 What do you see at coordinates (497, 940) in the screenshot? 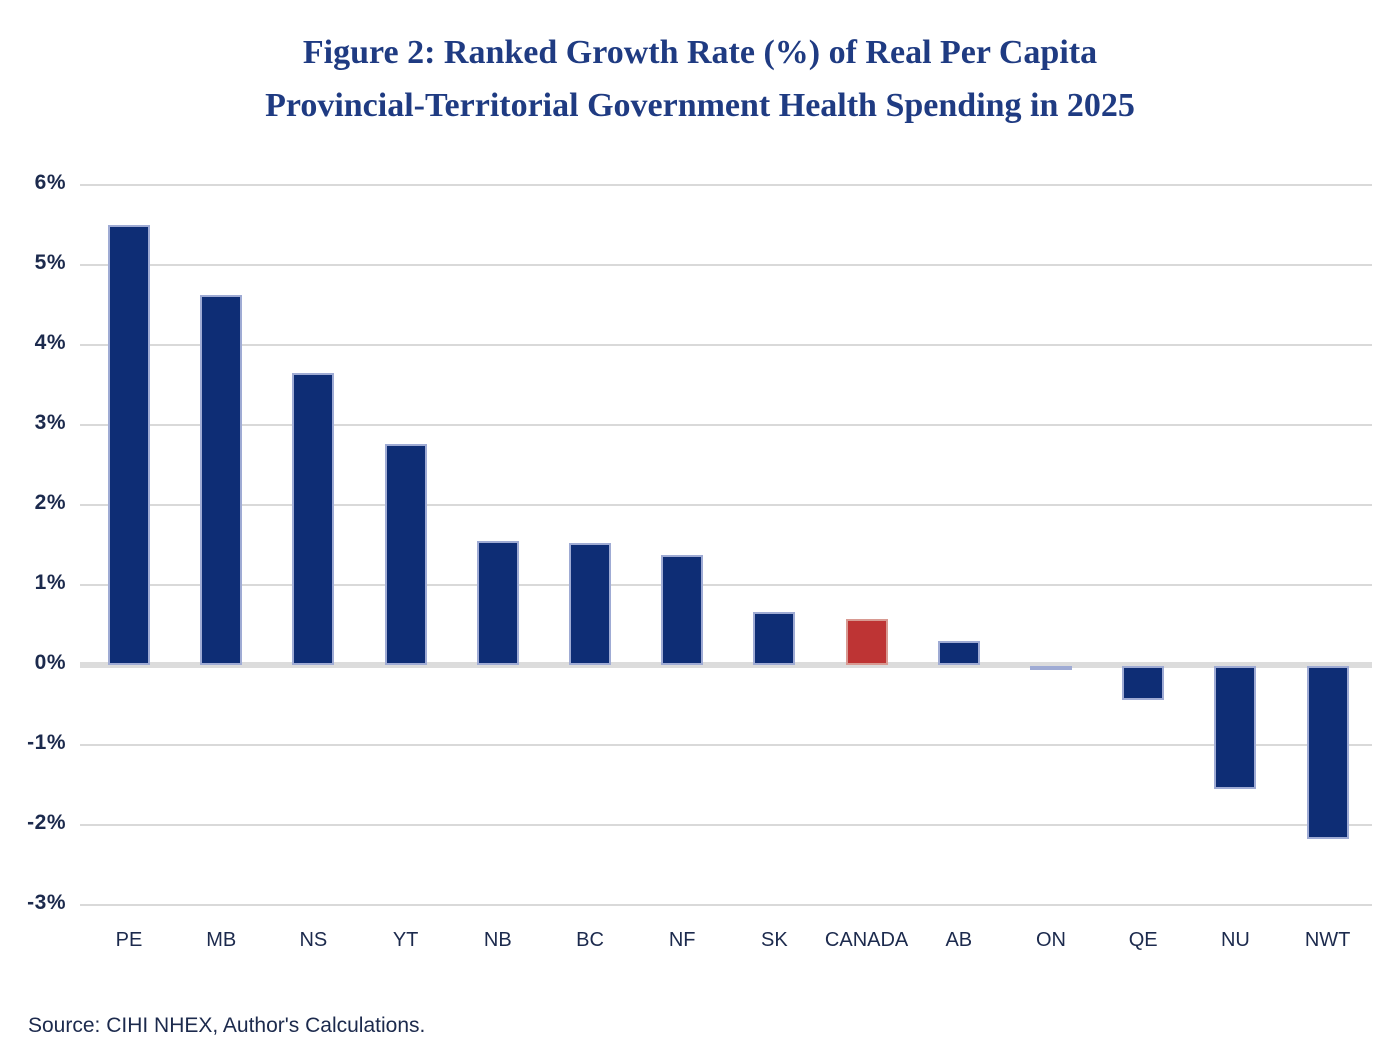
I see `x-tick-label-nb: NB` at bounding box center [497, 940].